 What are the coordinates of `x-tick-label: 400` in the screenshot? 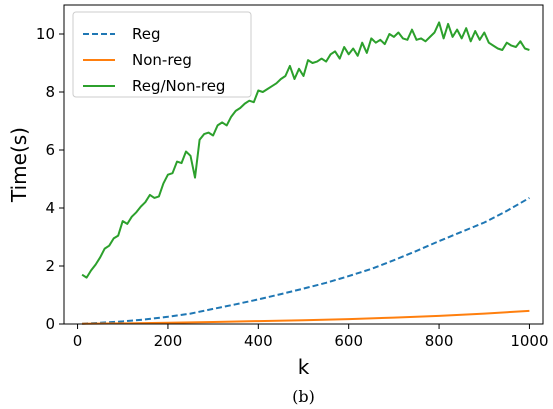 It's located at (258, 341).